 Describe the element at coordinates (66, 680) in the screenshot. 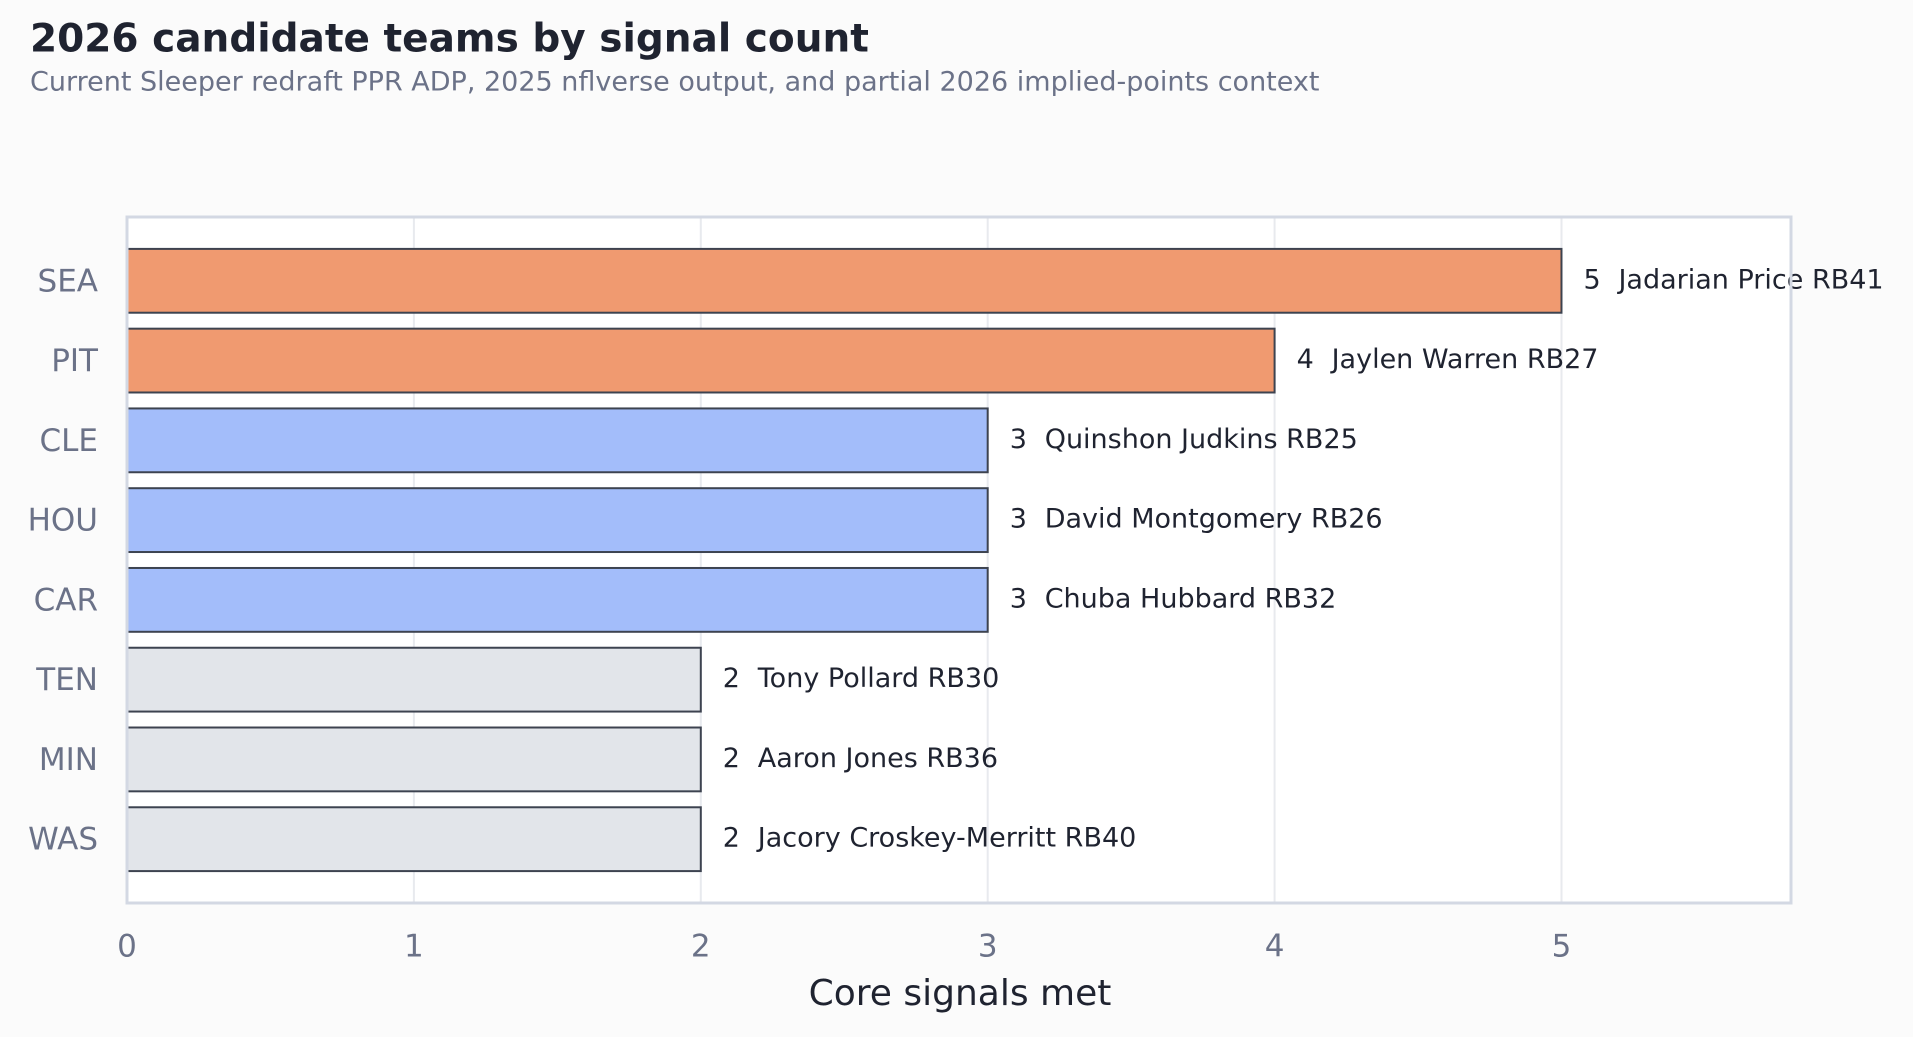

I see `y-tick-label: TEN` at that location.